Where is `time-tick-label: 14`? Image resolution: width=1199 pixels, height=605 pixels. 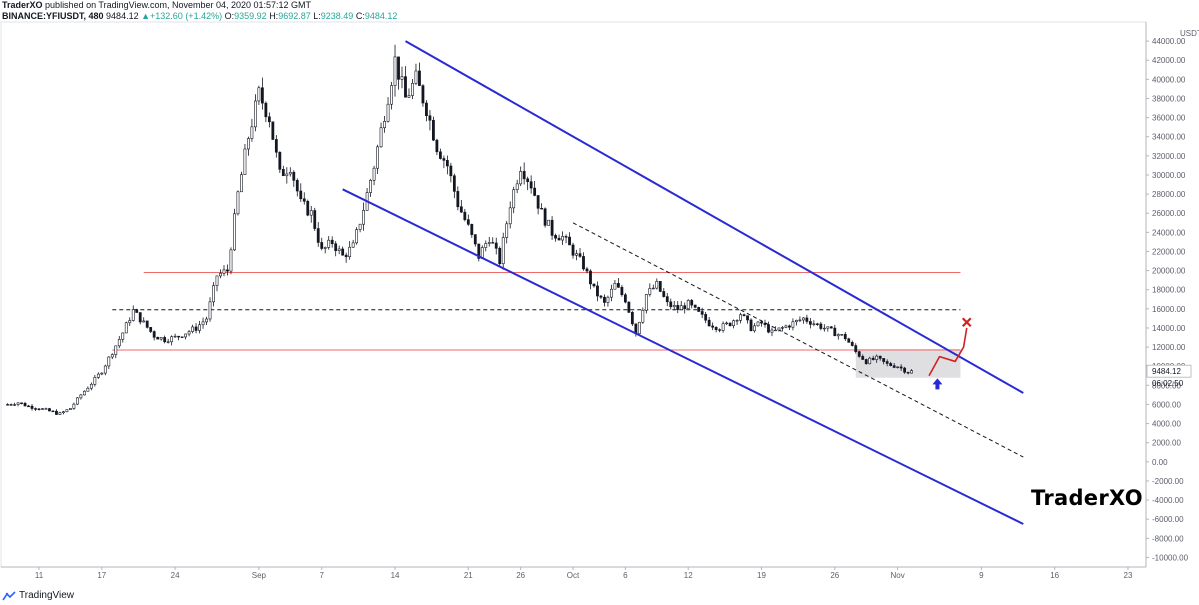 time-tick-label: 14 is located at coordinates (395, 575).